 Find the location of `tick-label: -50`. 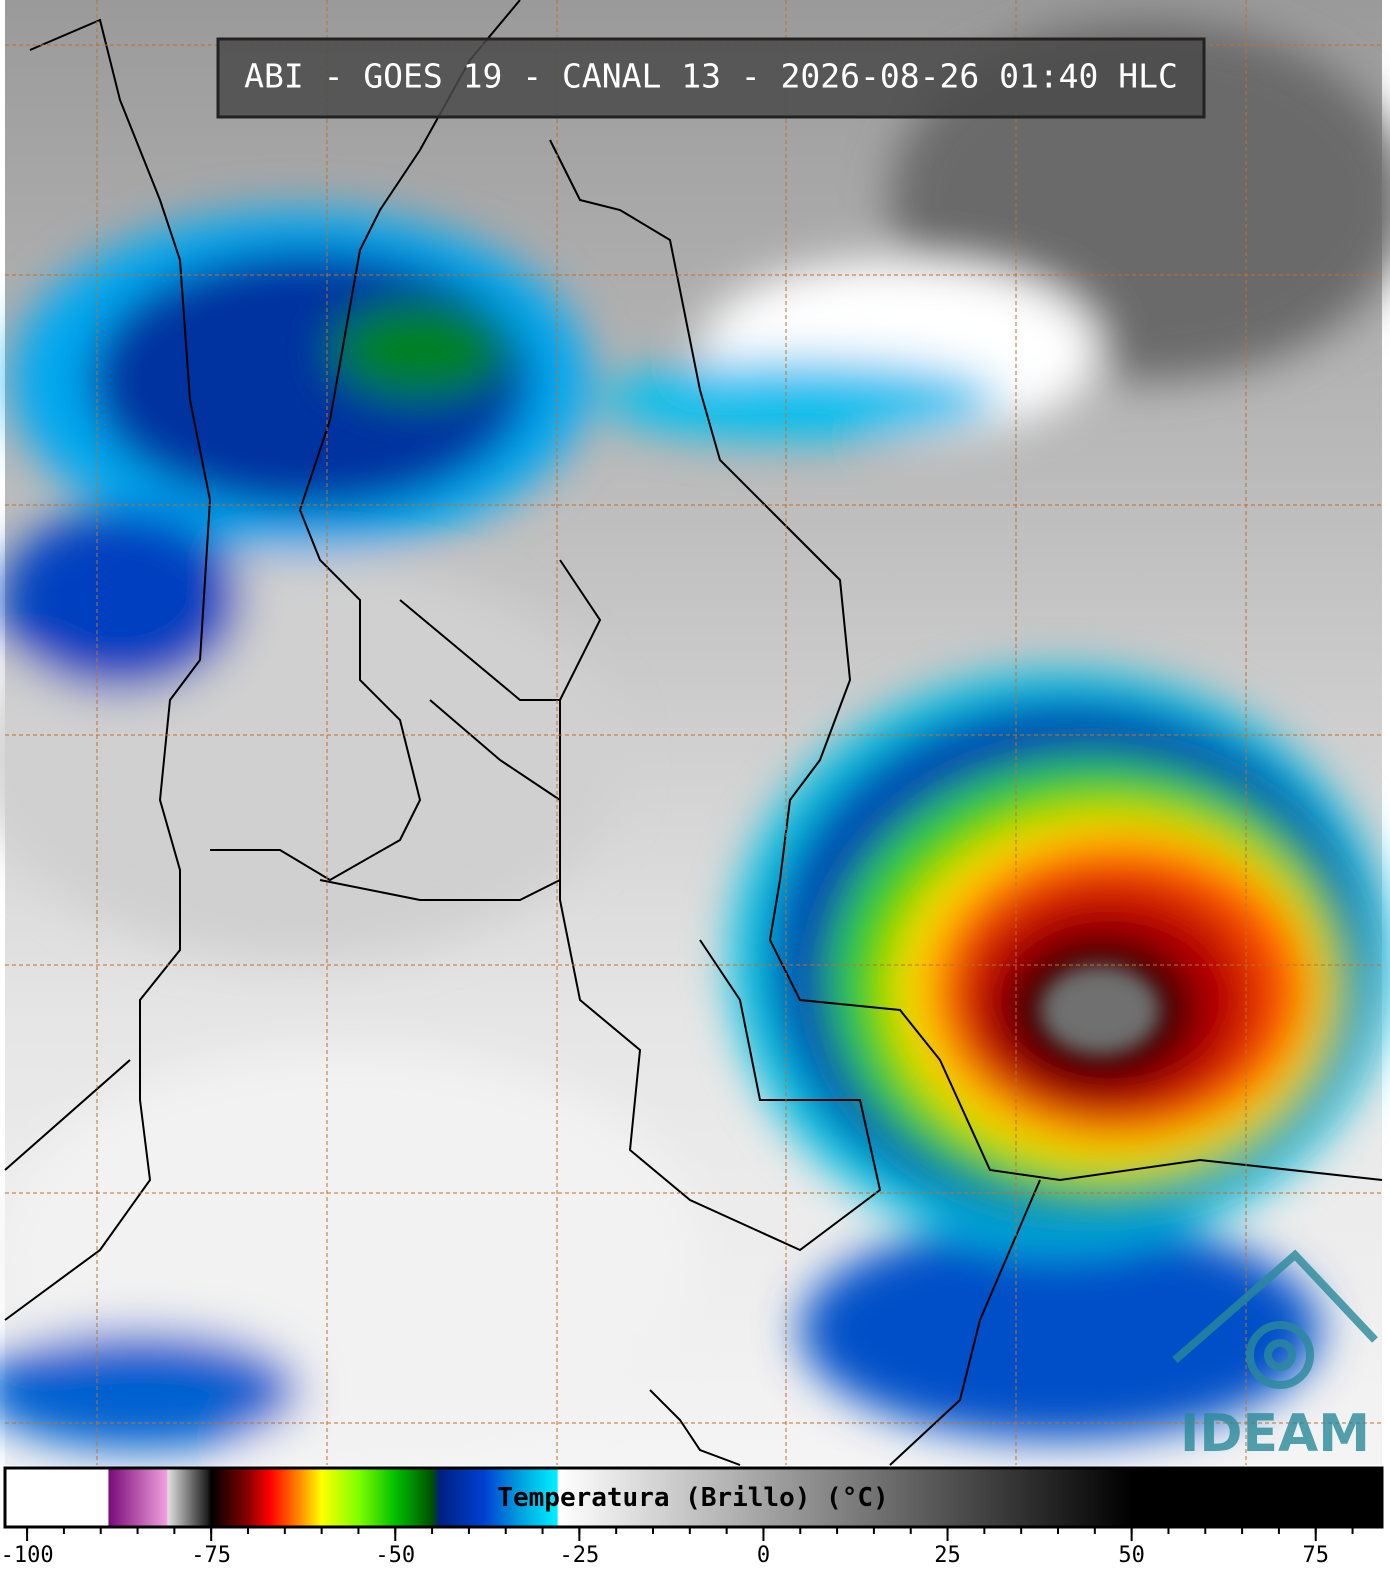

tick-label: -50 is located at coordinates (395, 1555).